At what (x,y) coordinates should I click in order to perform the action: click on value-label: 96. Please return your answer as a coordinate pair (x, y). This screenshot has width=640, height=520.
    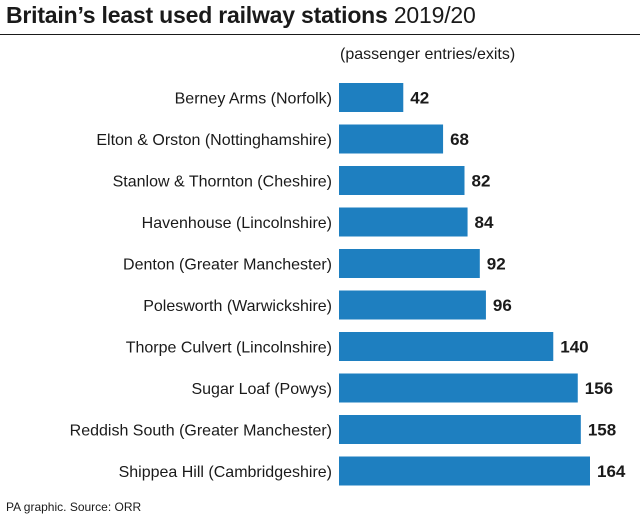
    Looking at the image, I should click on (502, 305).